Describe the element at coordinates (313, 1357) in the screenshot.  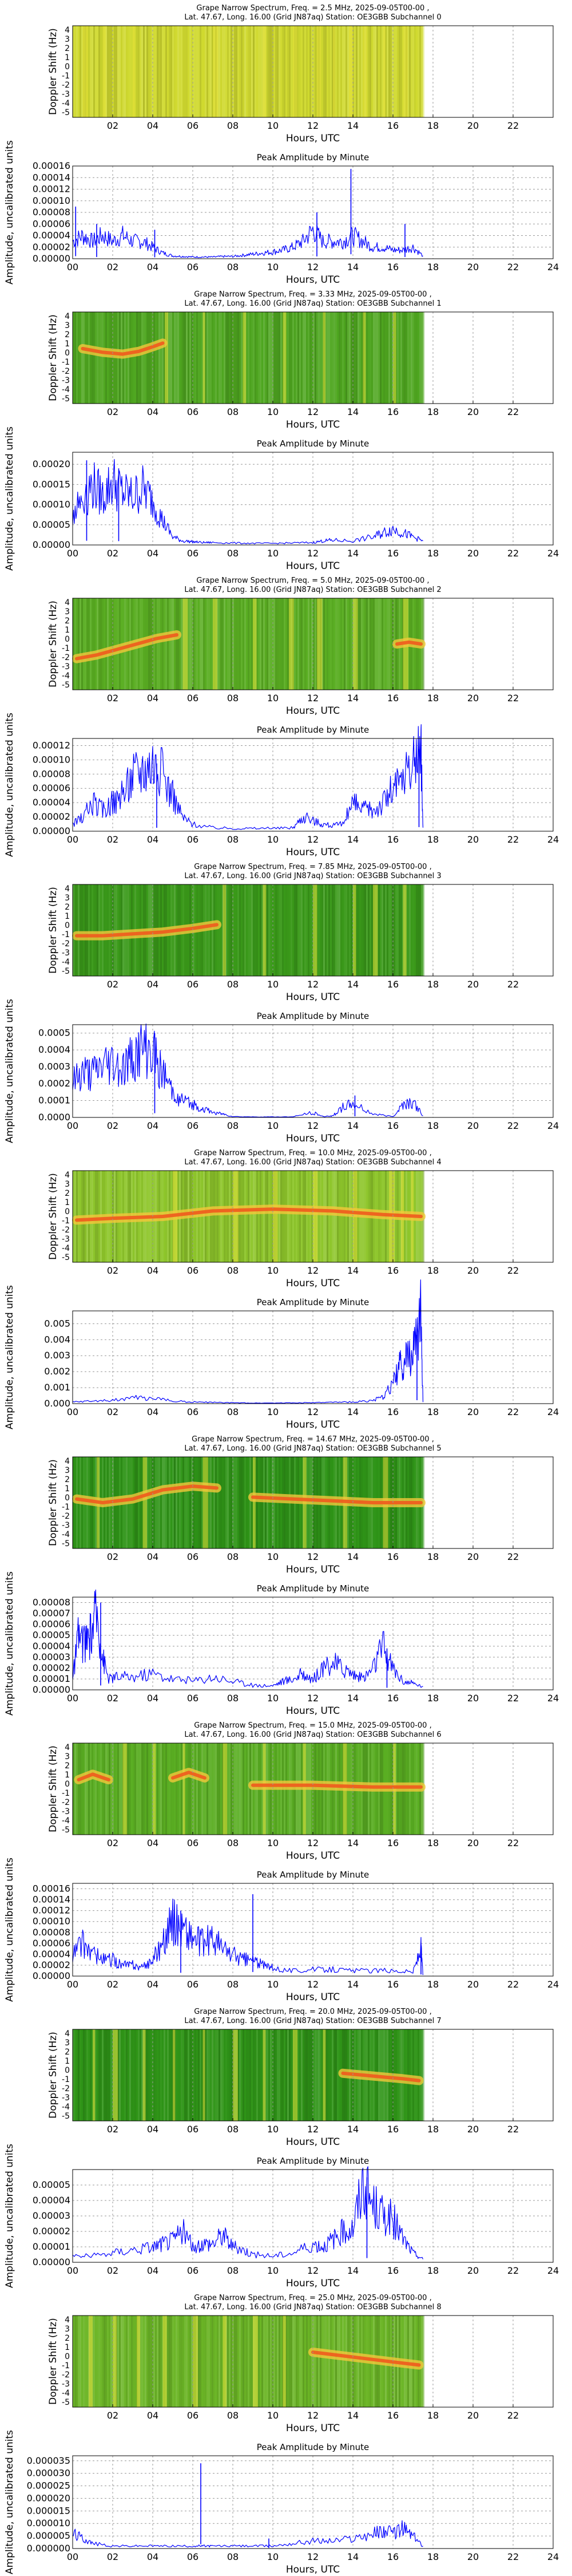
I see `amplitude-axes-frame` at that location.